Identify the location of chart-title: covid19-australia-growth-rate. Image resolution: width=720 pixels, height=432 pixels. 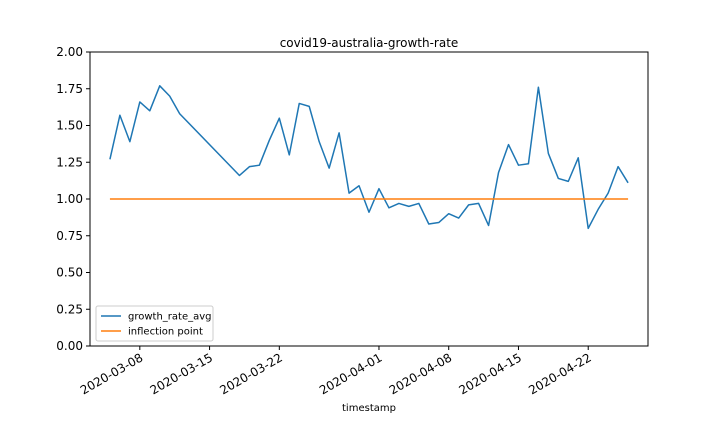
(369, 43).